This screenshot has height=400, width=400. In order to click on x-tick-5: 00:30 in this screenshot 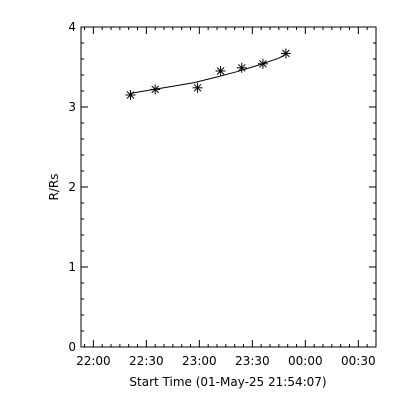, I will do `click(358, 197)`.